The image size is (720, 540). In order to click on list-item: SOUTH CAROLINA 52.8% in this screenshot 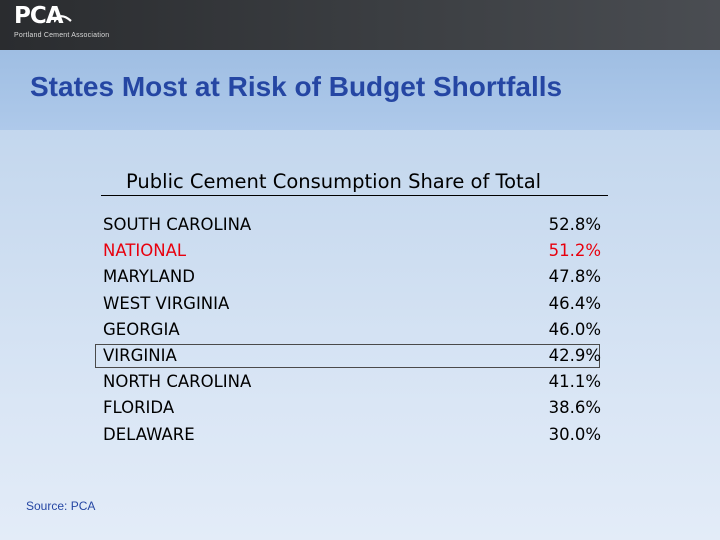, I will do `click(353, 225)`.